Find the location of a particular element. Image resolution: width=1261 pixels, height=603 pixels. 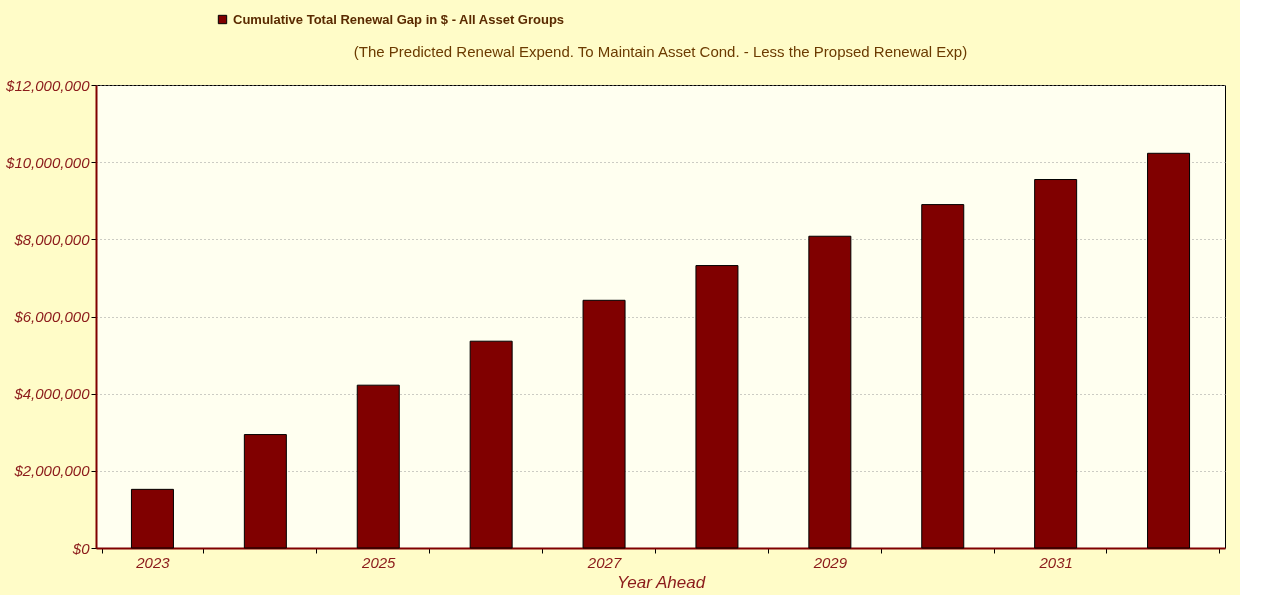

y-tick-label: $2,000,000 is located at coordinates (52, 471).